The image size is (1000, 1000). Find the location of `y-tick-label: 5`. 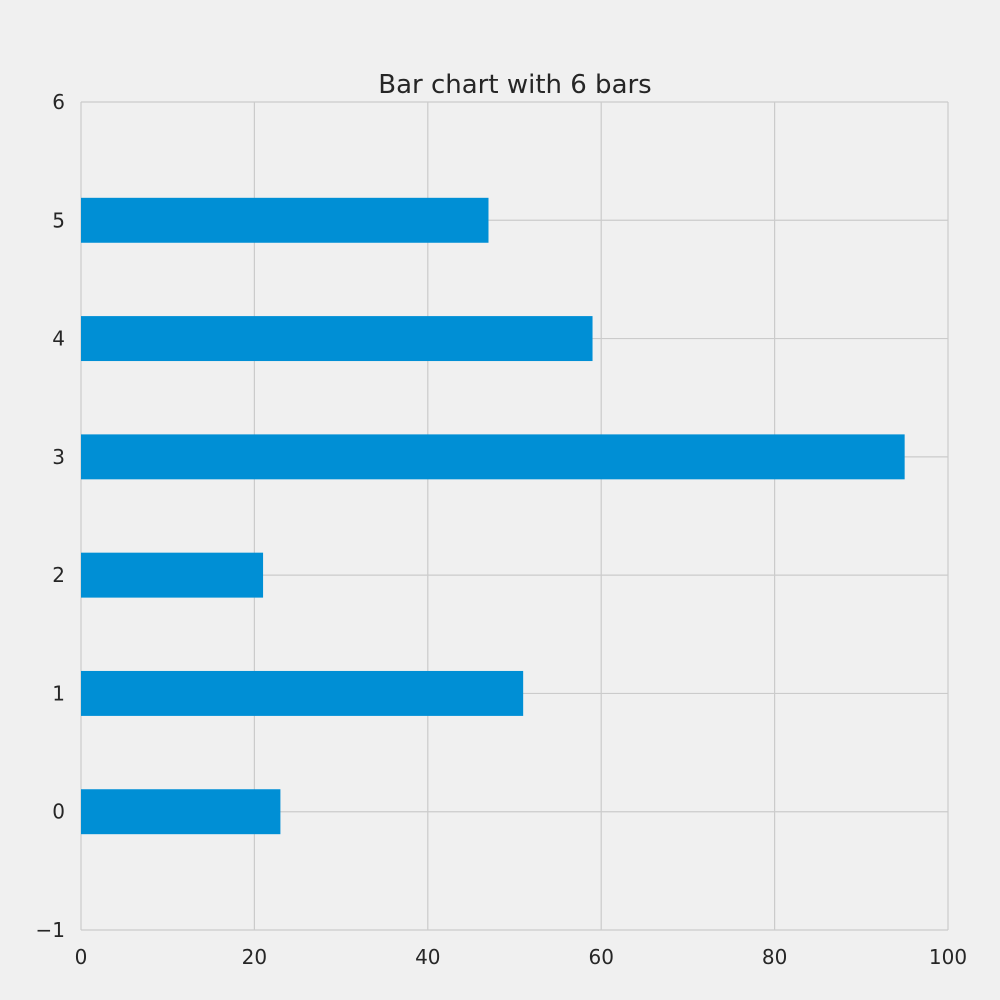

y-tick-label: 5 is located at coordinates (58, 220).